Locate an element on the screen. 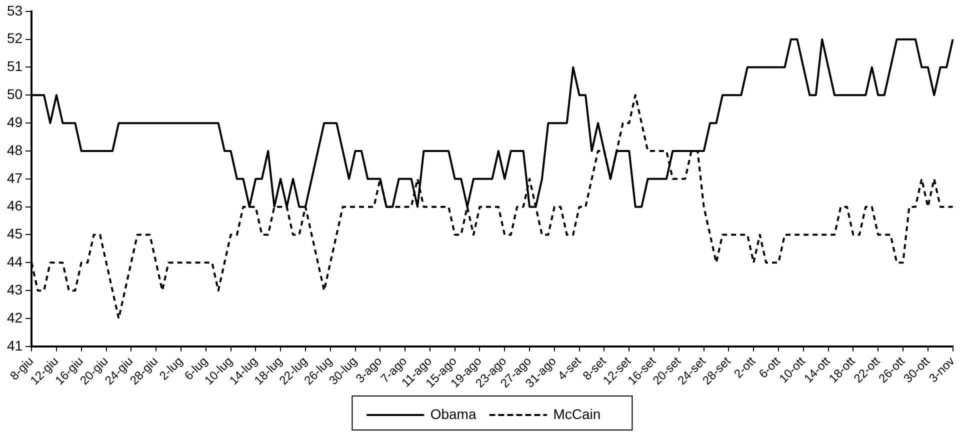 The image size is (966, 436). y-tick-label: 53 is located at coordinates (14, 10).